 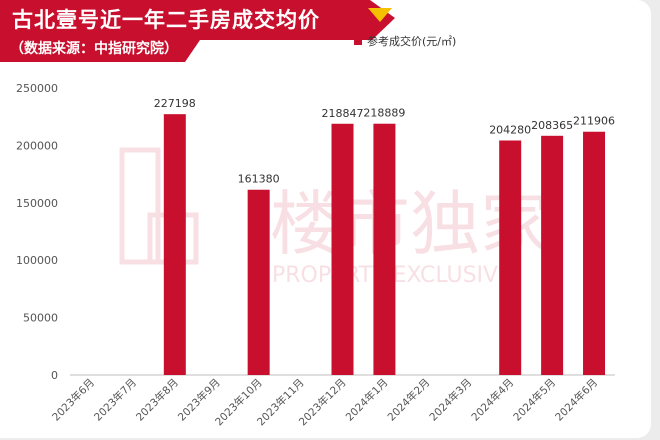 I want to click on legend-swatch, so click(x=358, y=41).